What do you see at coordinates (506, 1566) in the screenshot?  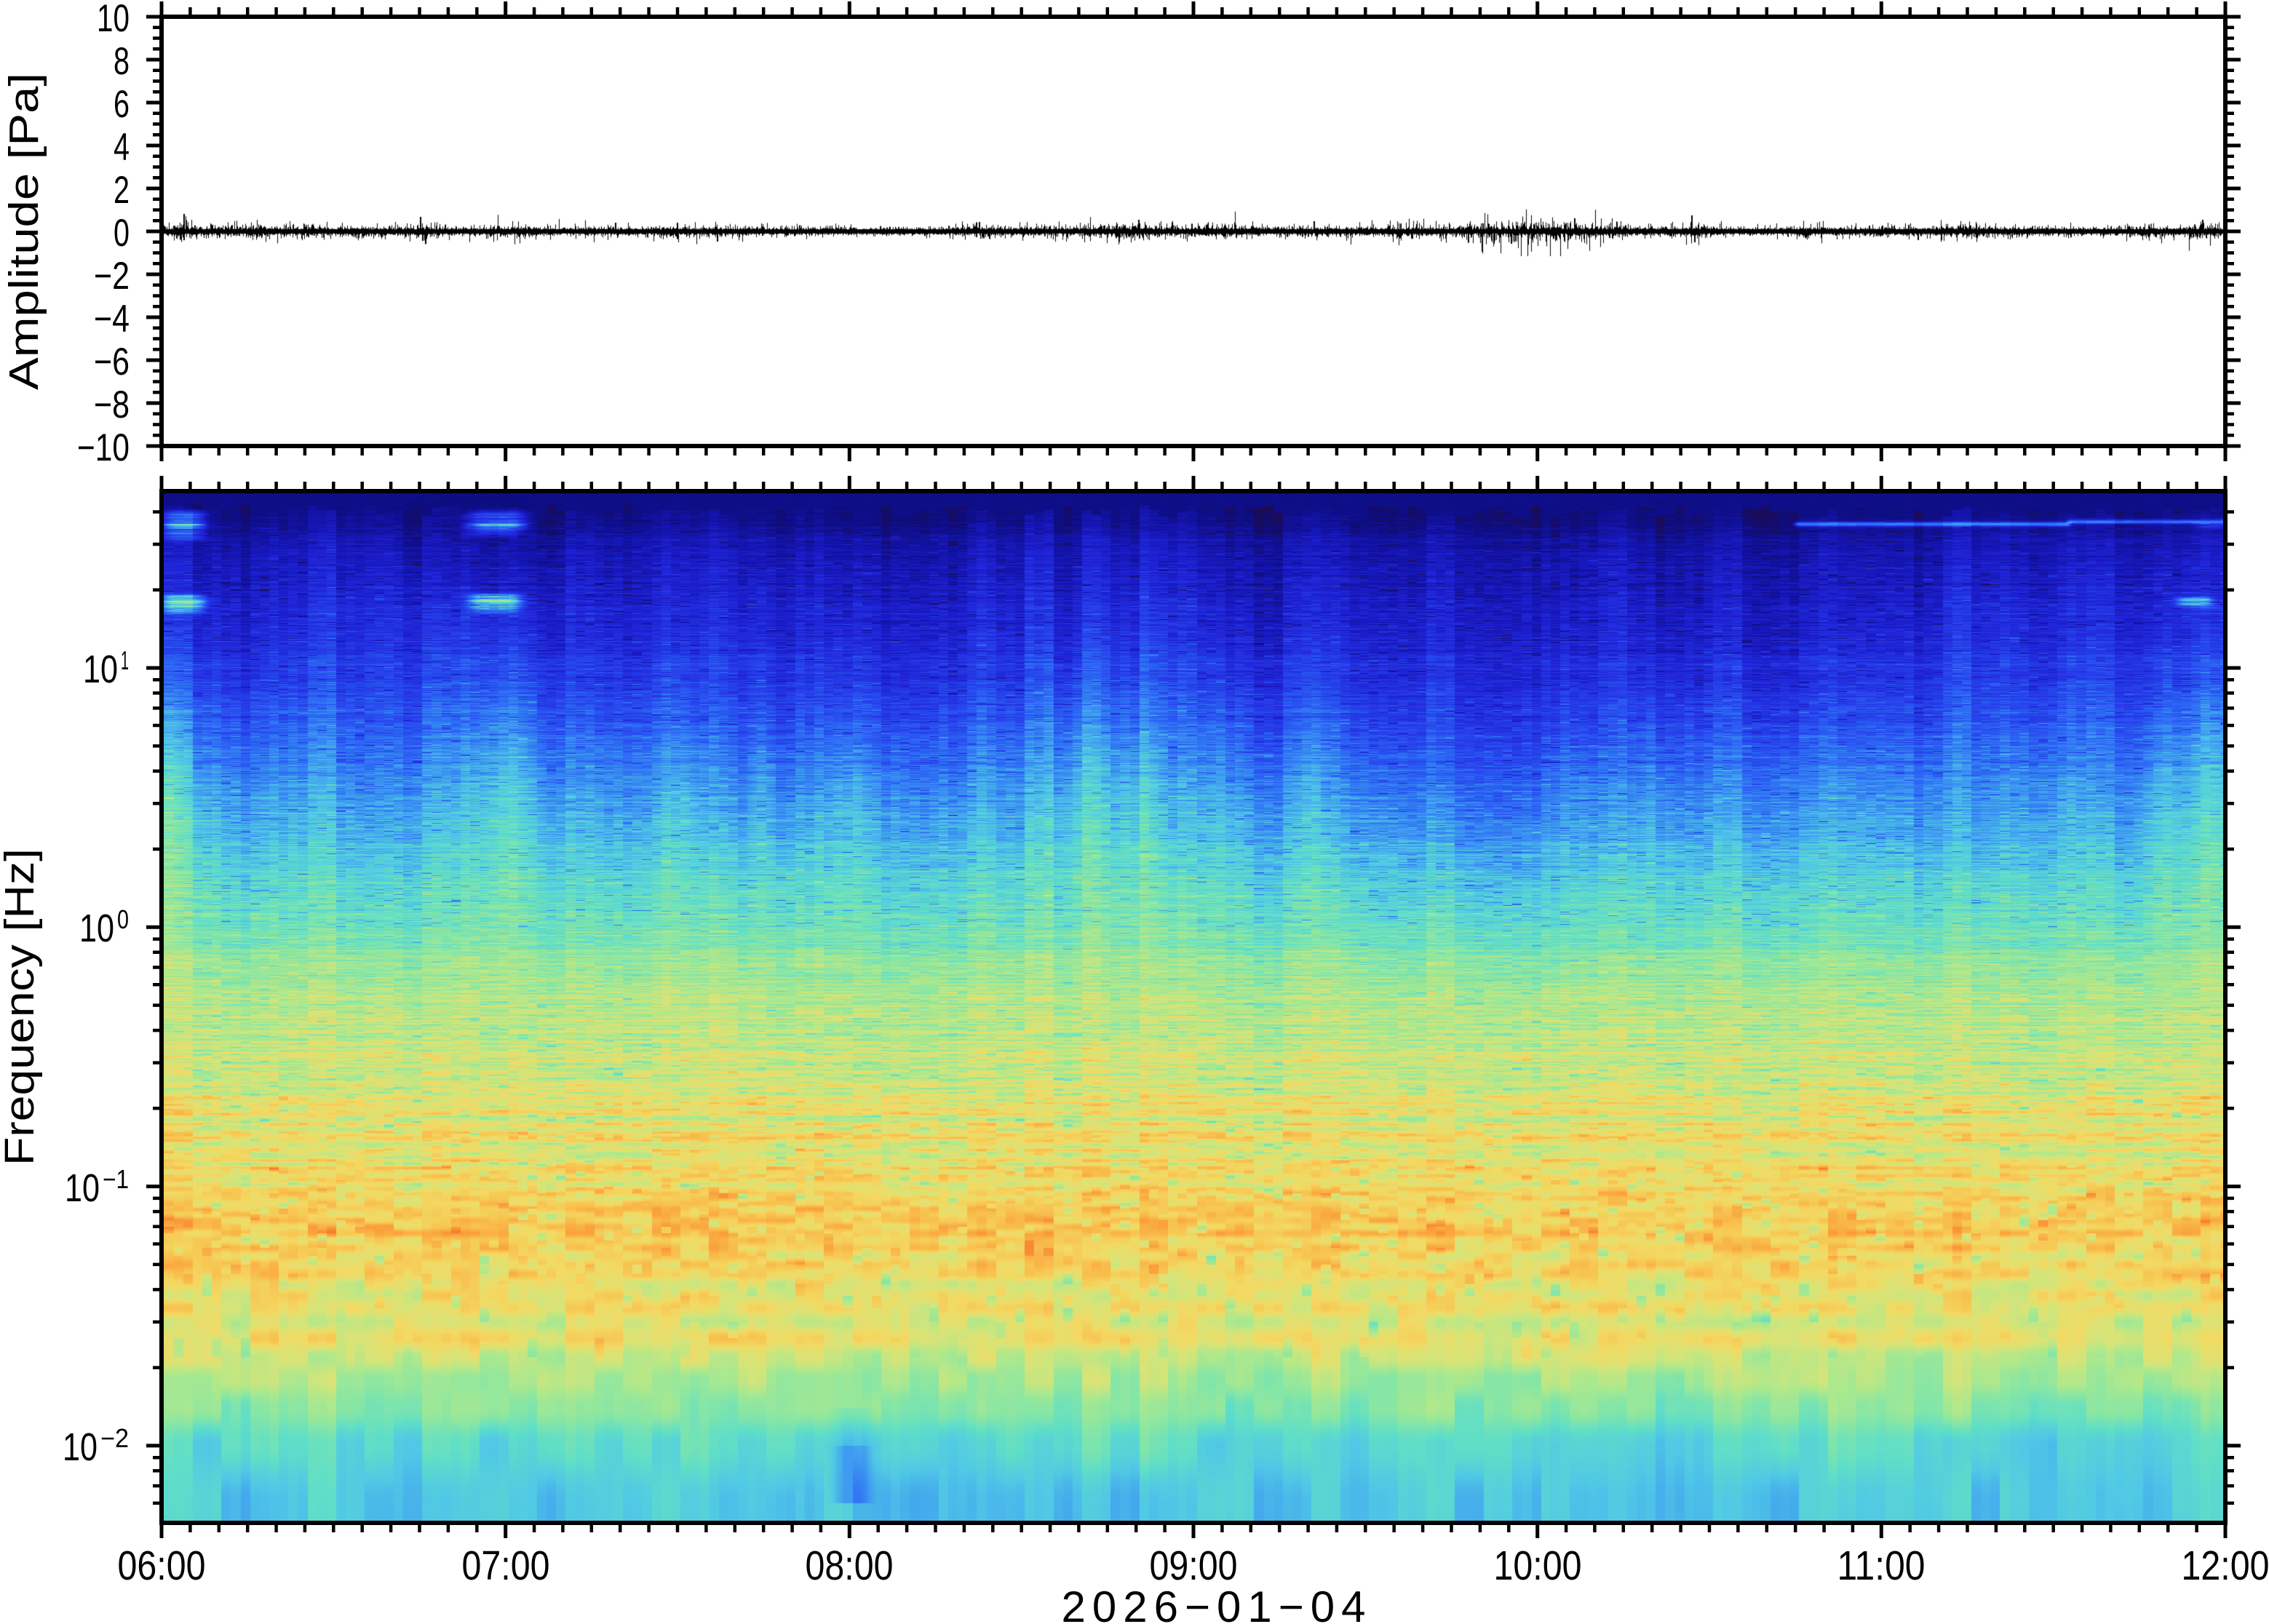 I see `svg-text: 07:00` at bounding box center [506, 1566].